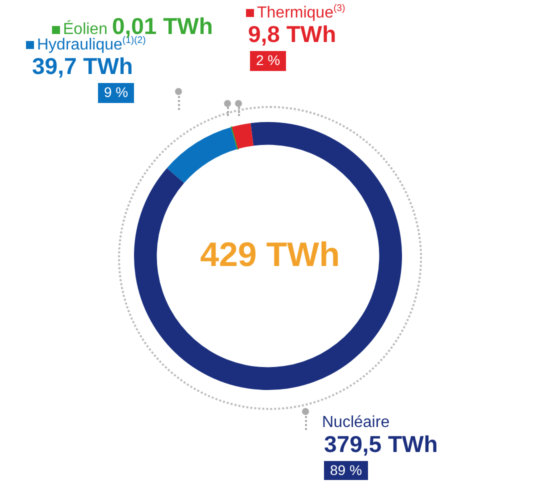  I want to click on text: 2 %, so click(268, 60).